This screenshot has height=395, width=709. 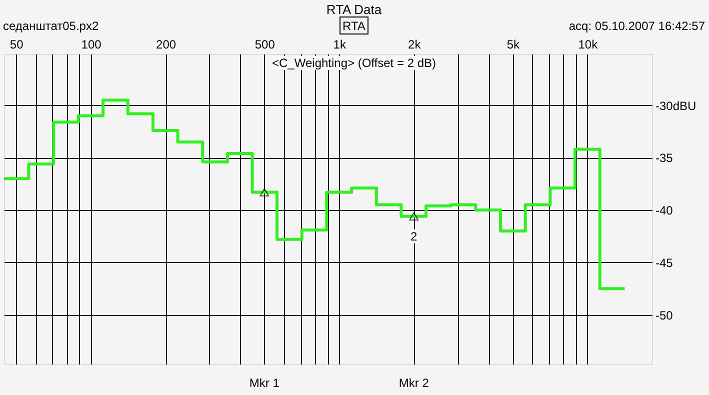 What do you see at coordinates (166, 45) in the screenshot?
I see `x-tick-label: 200` at bounding box center [166, 45].